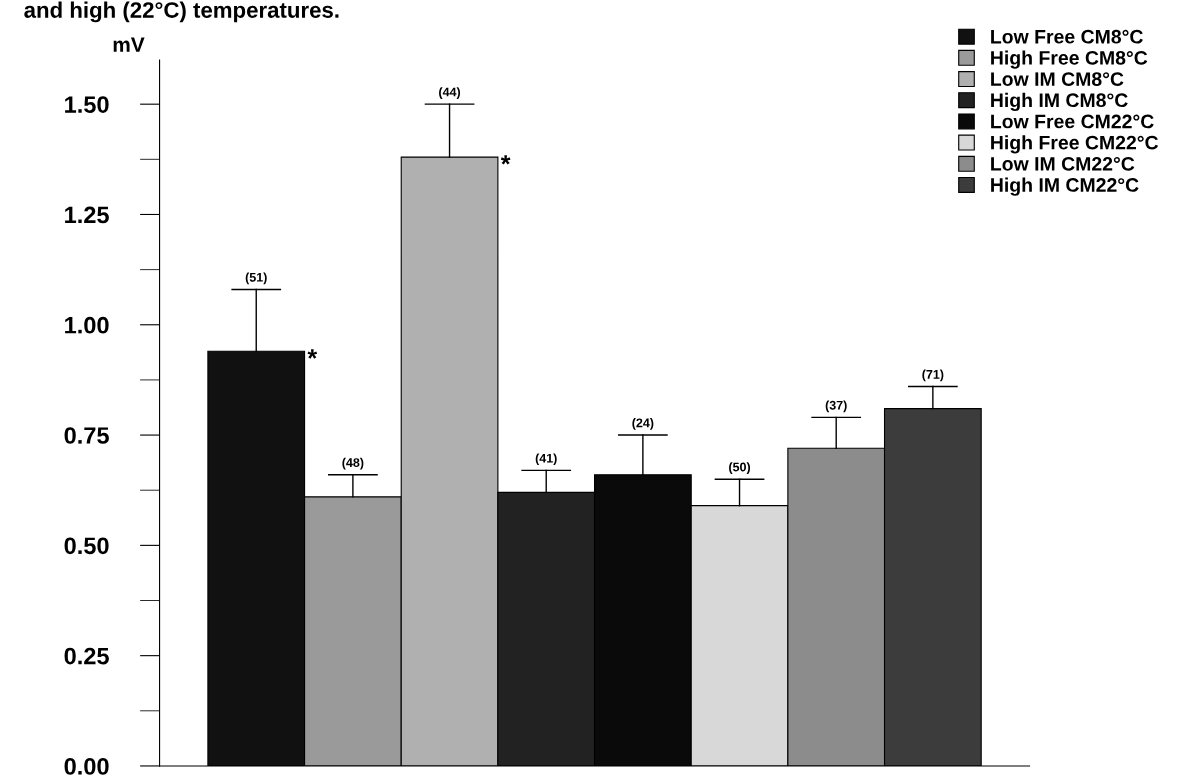 This screenshot has width=1182, height=780. What do you see at coordinates (1063, 163) in the screenshot?
I see `legend-label: Low IM CM22°C` at bounding box center [1063, 163].